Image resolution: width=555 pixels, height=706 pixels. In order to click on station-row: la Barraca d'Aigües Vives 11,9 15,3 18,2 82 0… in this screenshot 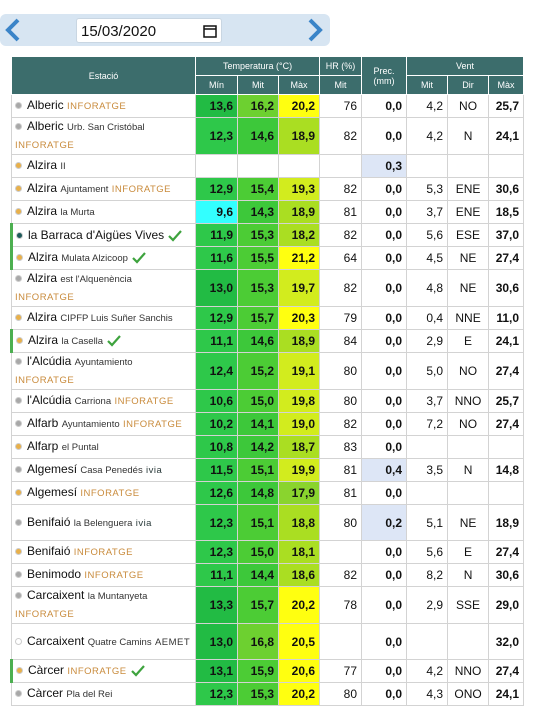, I will do `click(267, 235)`.